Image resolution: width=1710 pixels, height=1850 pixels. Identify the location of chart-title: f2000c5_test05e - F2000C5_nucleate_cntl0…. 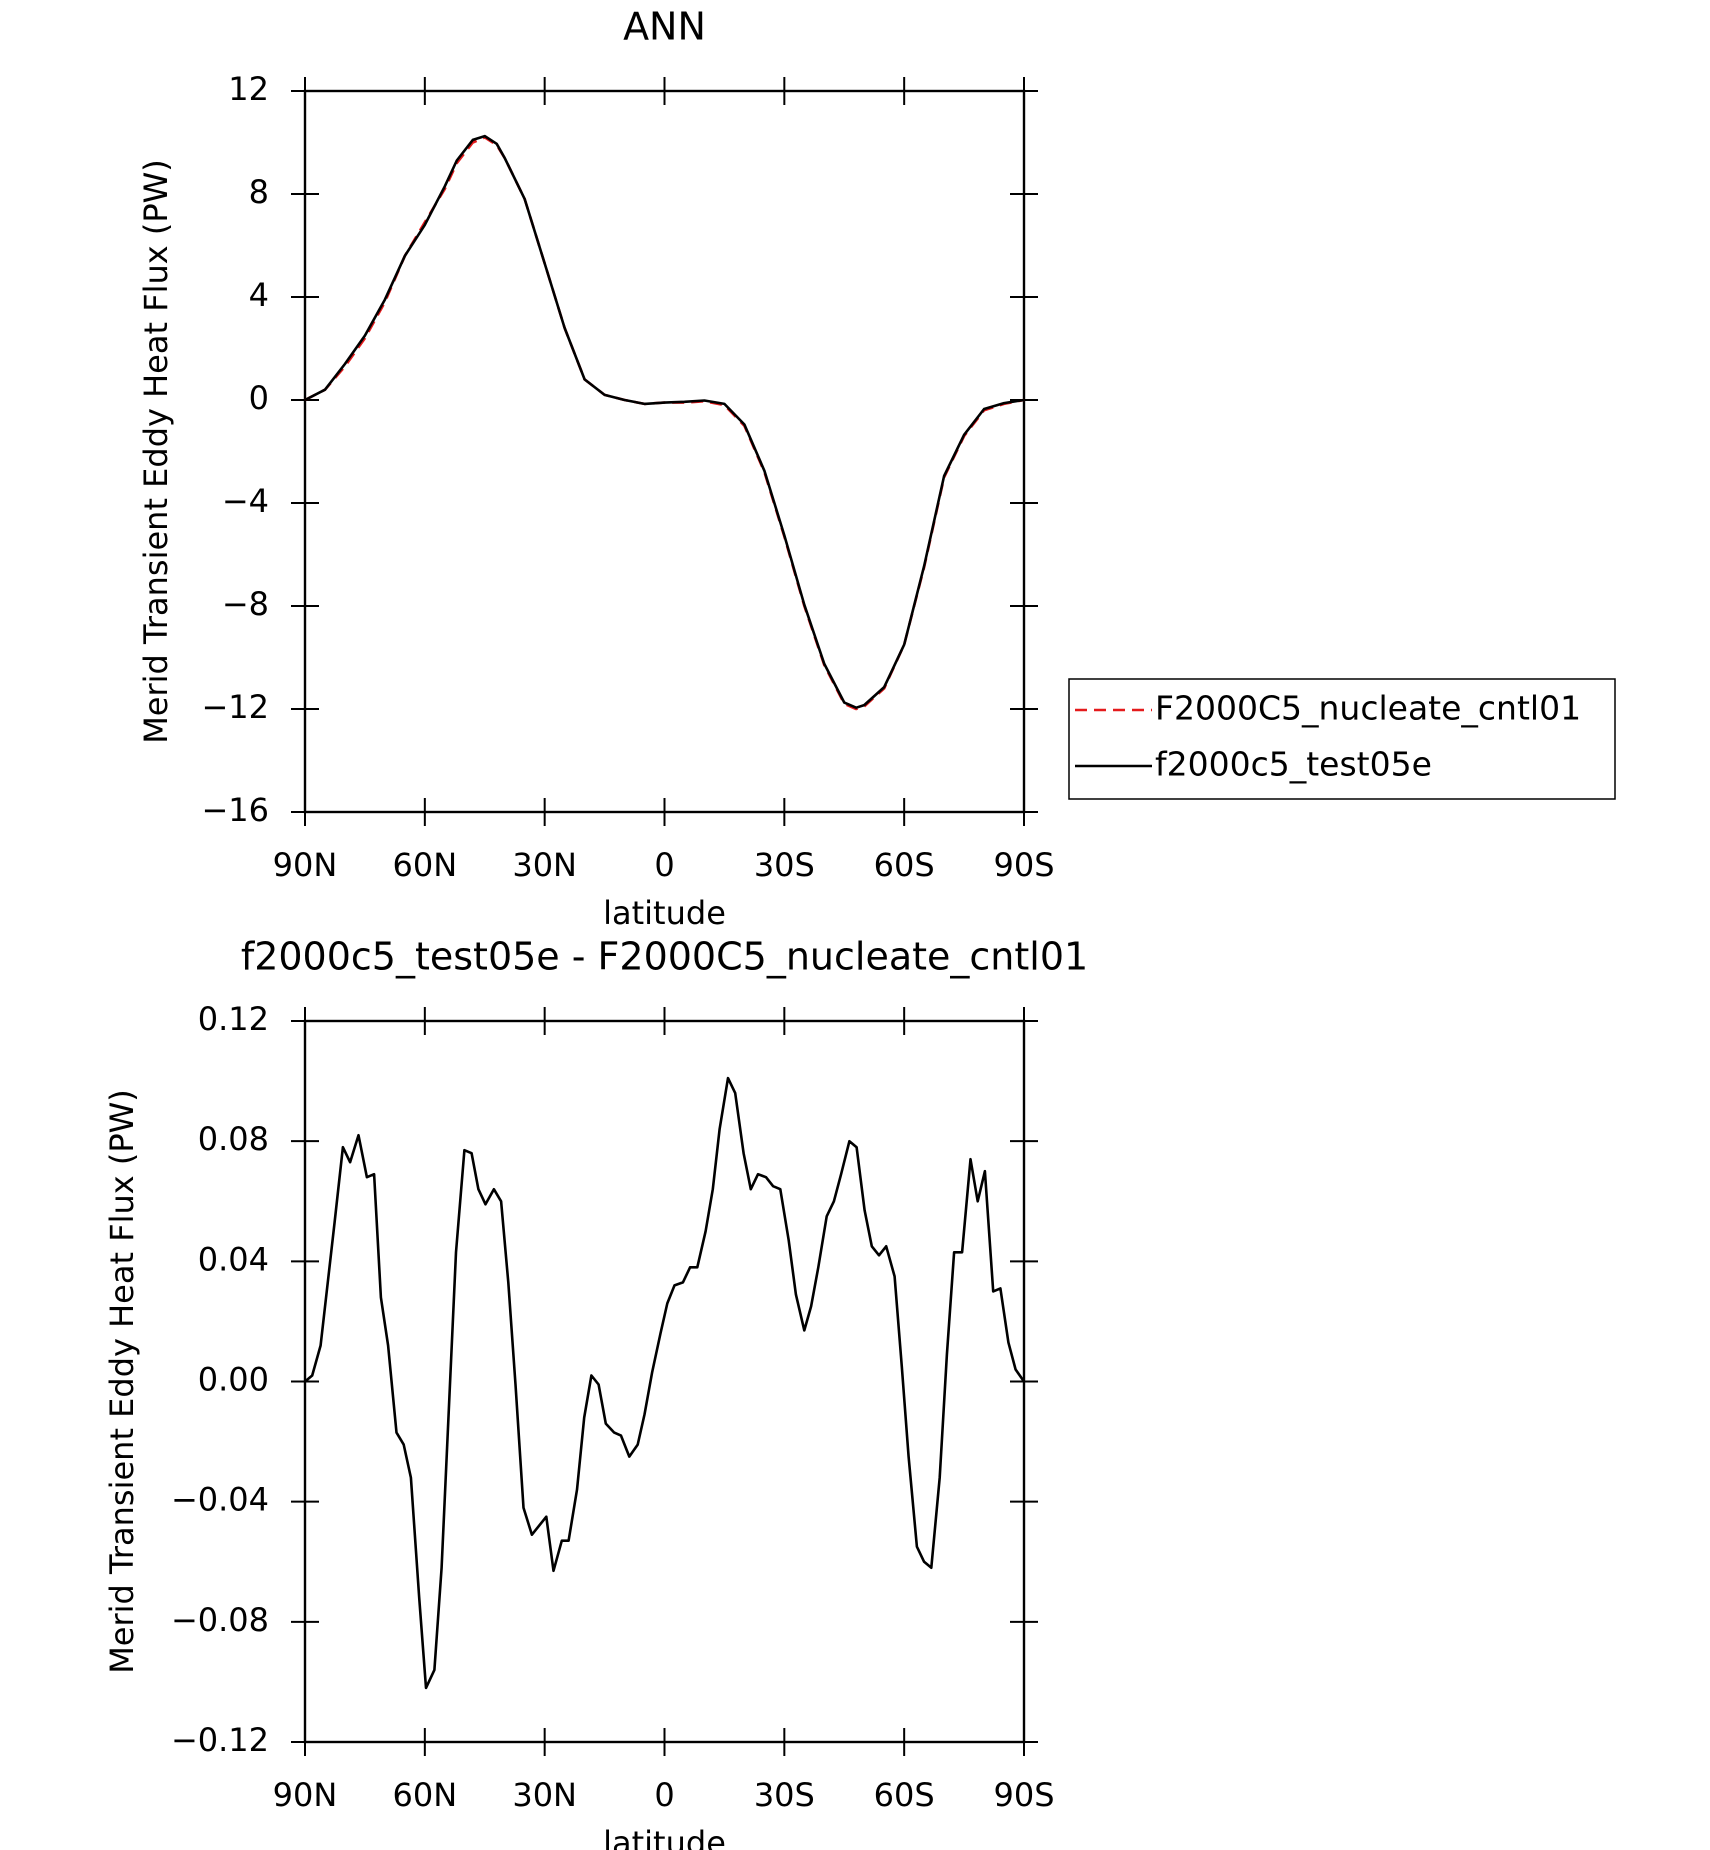
(664, 957).